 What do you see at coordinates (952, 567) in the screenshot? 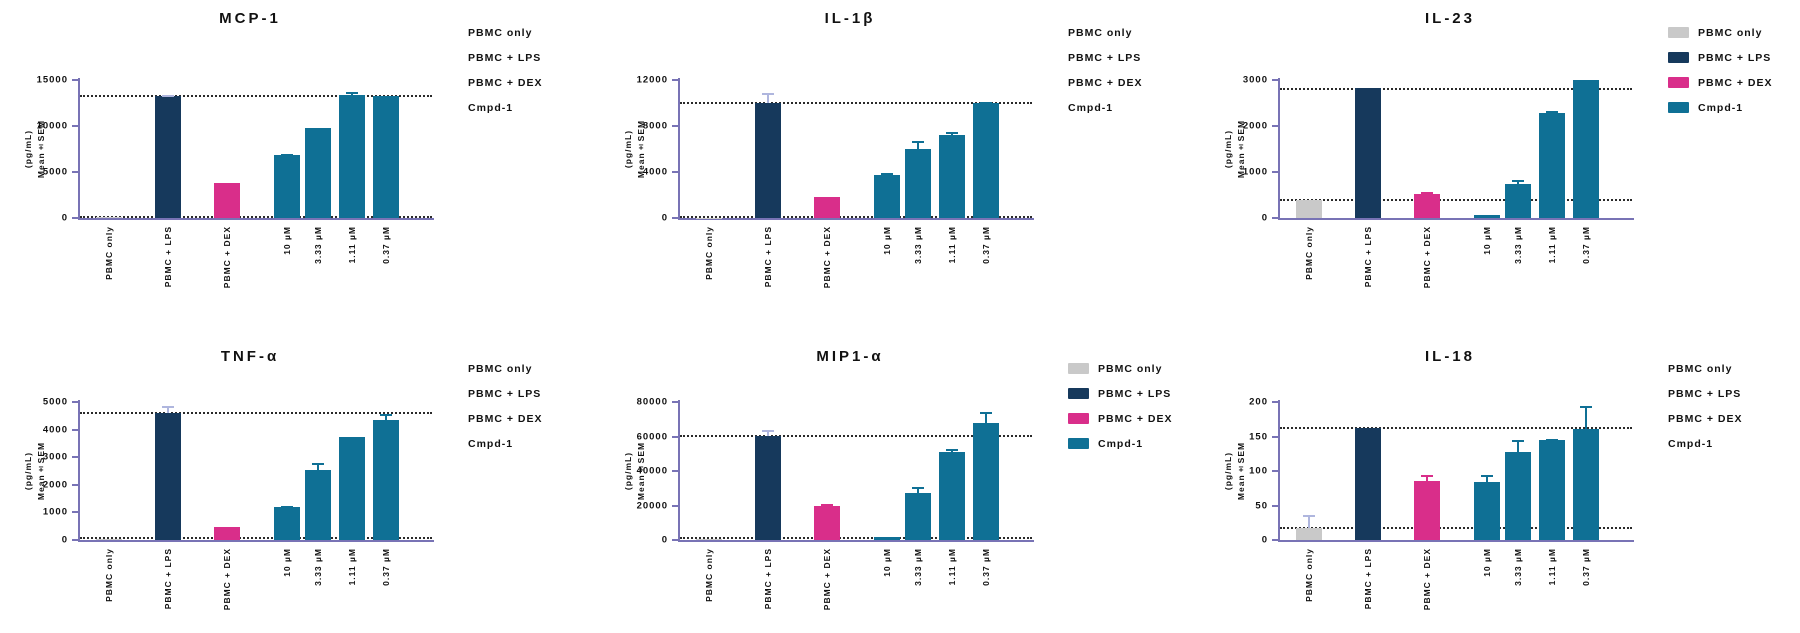
I see `x-tick-label: 1.11 µM` at bounding box center [952, 567].